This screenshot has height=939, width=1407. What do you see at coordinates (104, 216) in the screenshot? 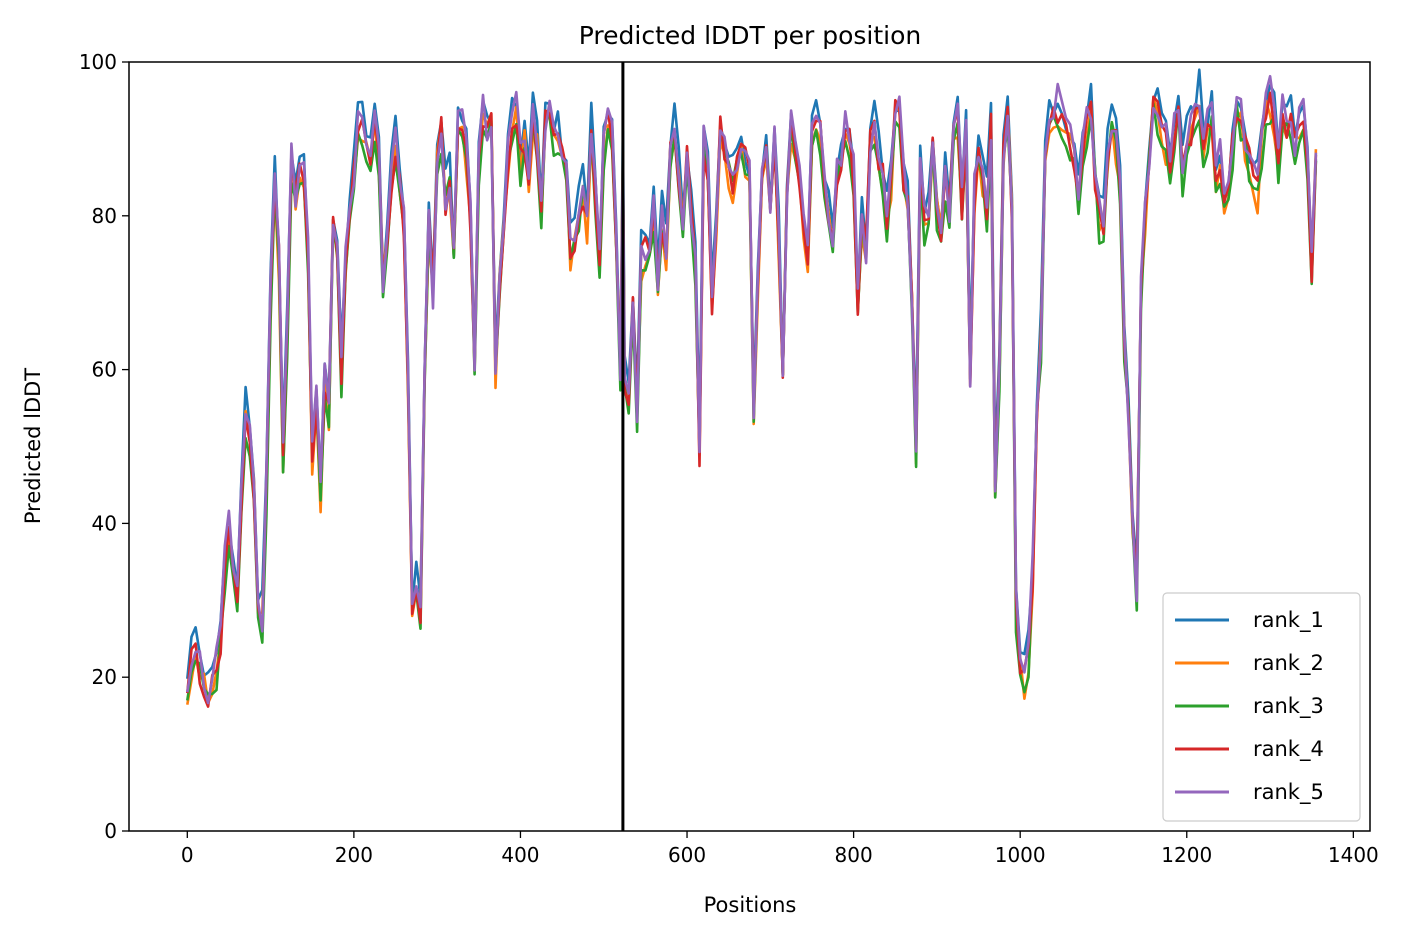
I see `y-tick-label: 80` at bounding box center [104, 216].